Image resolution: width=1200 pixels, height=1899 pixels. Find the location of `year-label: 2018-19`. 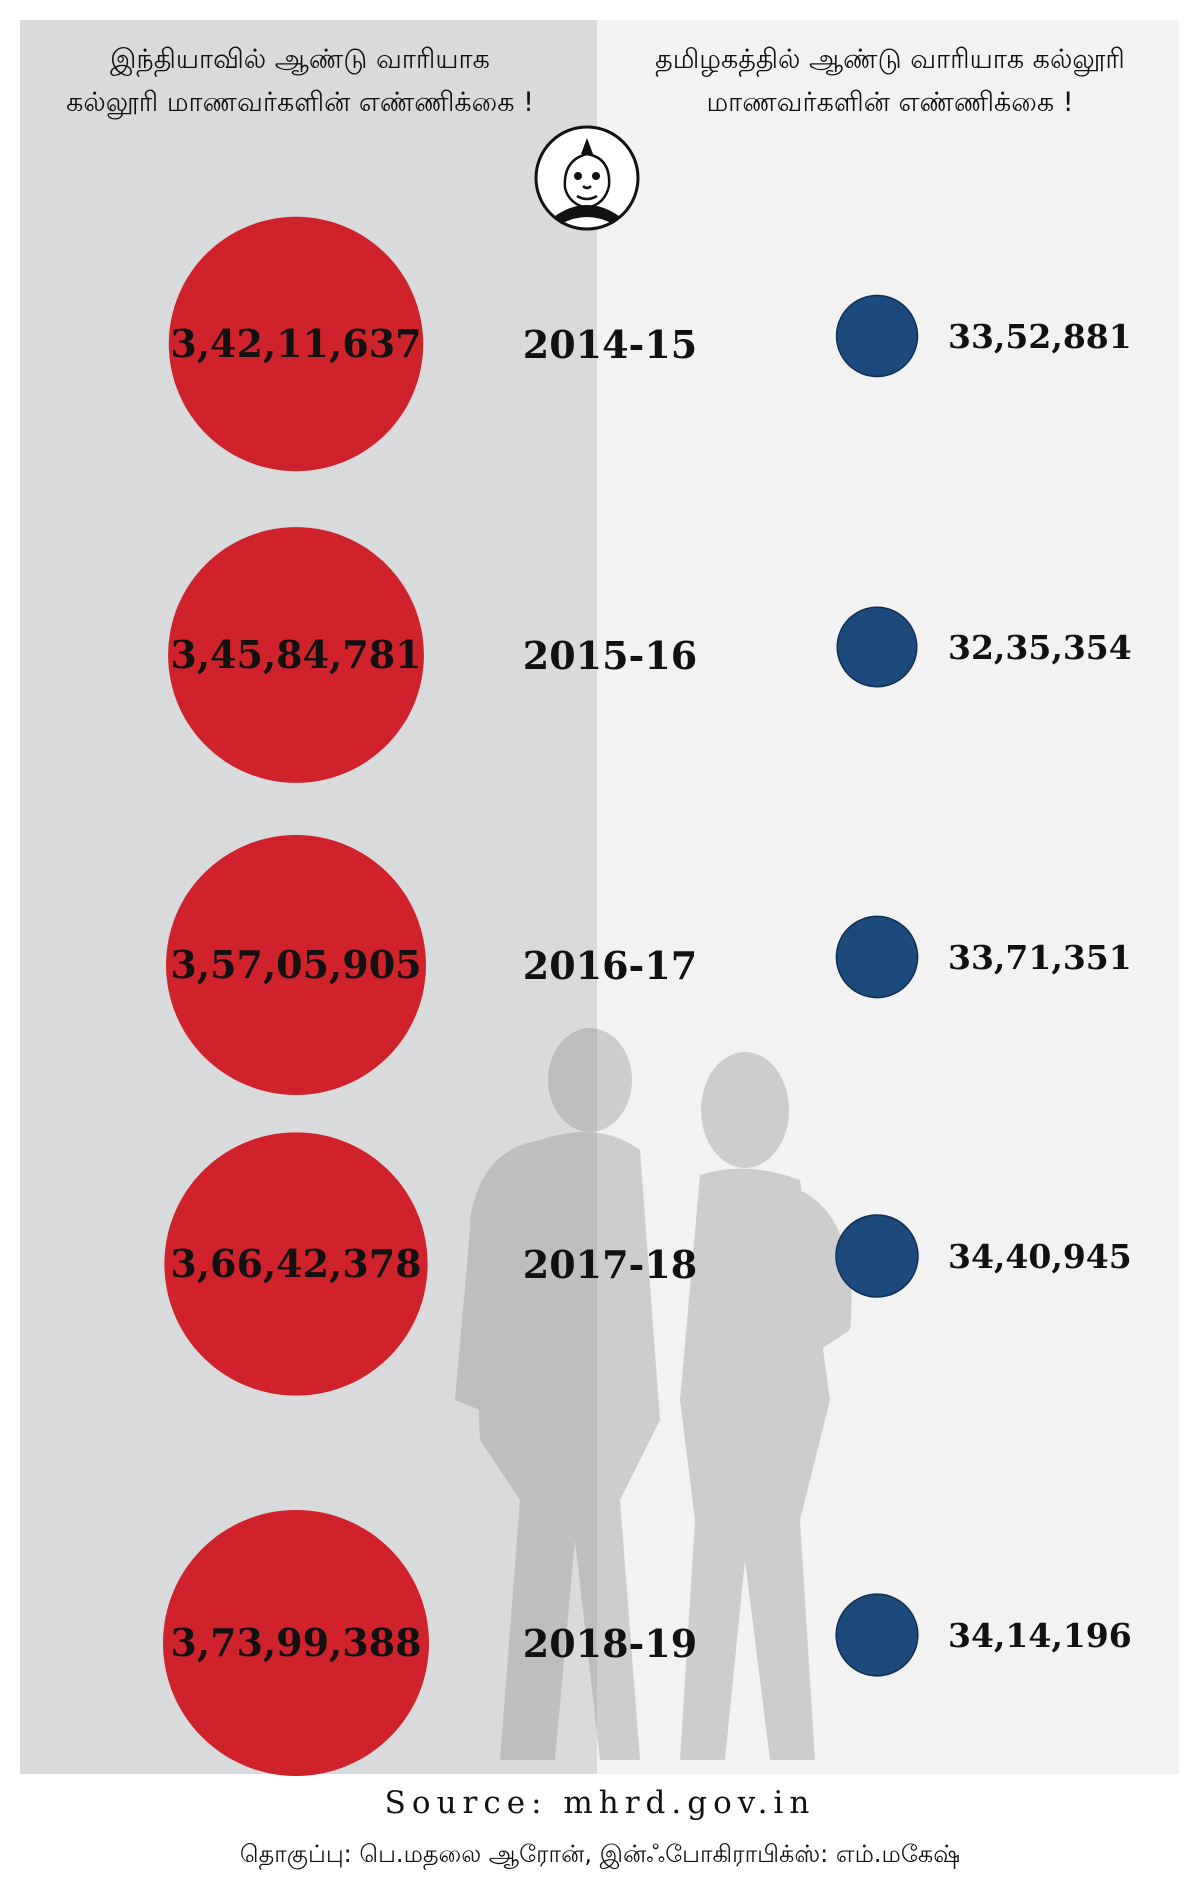

year-label: 2018-19 is located at coordinates (610, 1643).